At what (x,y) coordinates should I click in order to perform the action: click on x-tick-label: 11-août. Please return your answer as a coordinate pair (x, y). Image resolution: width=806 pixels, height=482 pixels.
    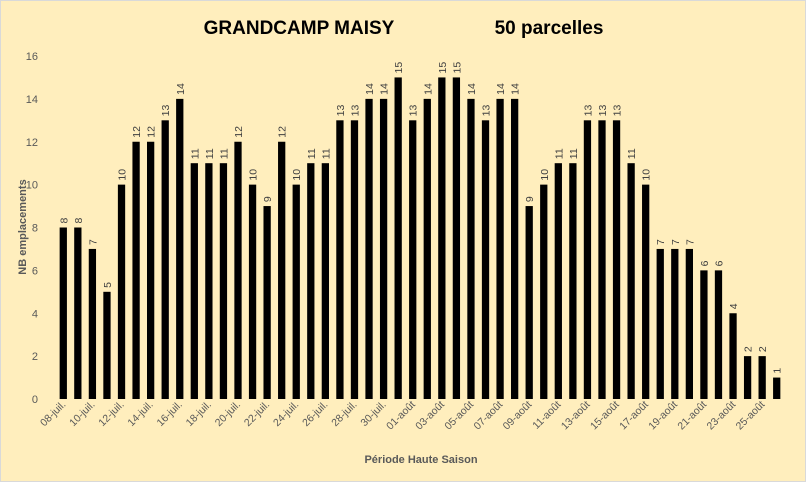
    Looking at the image, I should click on (546, 415).